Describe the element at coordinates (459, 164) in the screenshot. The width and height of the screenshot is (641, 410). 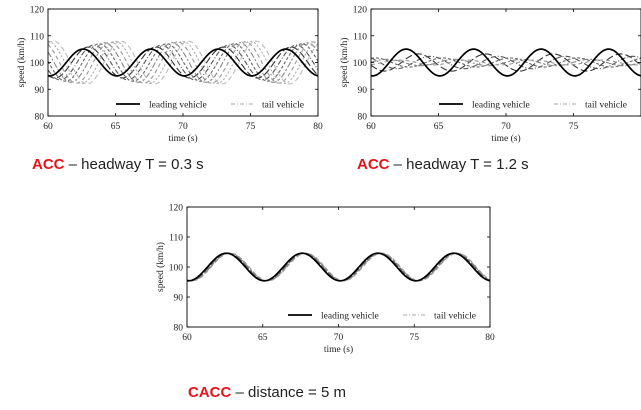
I see `caption-acc-1-2-text: – headway T = 1.2 s` at that location.